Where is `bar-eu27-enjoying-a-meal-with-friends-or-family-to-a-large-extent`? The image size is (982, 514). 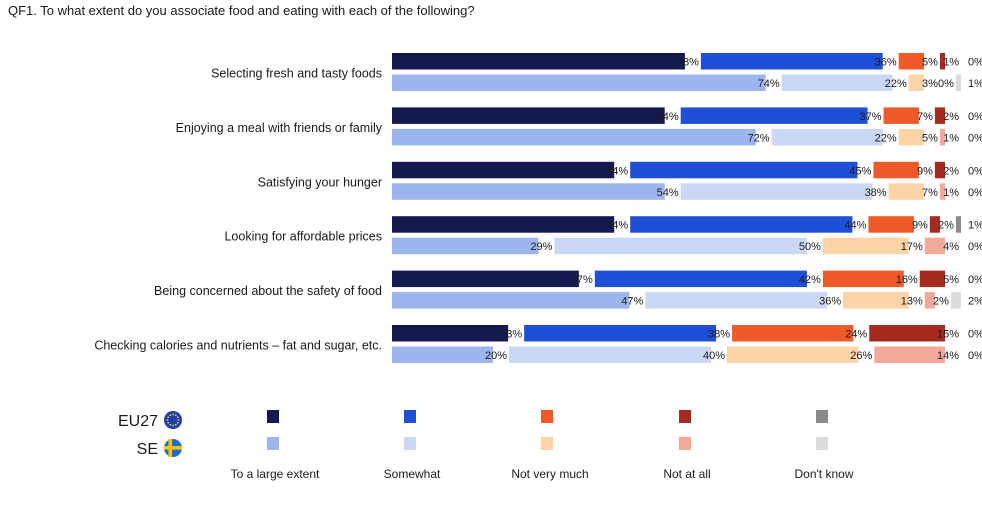
bar-eu27-enjoying-a-meal-with-friends-or-family-to-a-large-extent is located at coordinates (528, 115).